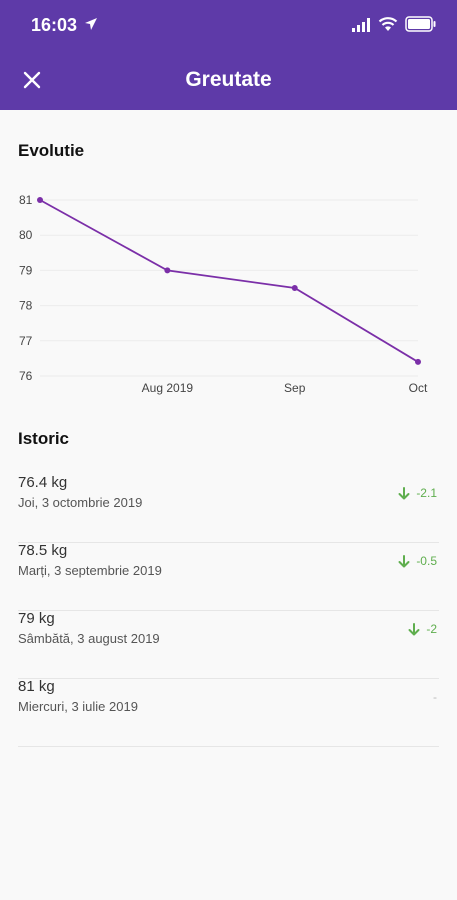 Image resolution: width=457 pixels, height=900 pixels. Describe the element at coordinates (431, 629) in the screenshot. I see `weight-change-value: -2` at that location.